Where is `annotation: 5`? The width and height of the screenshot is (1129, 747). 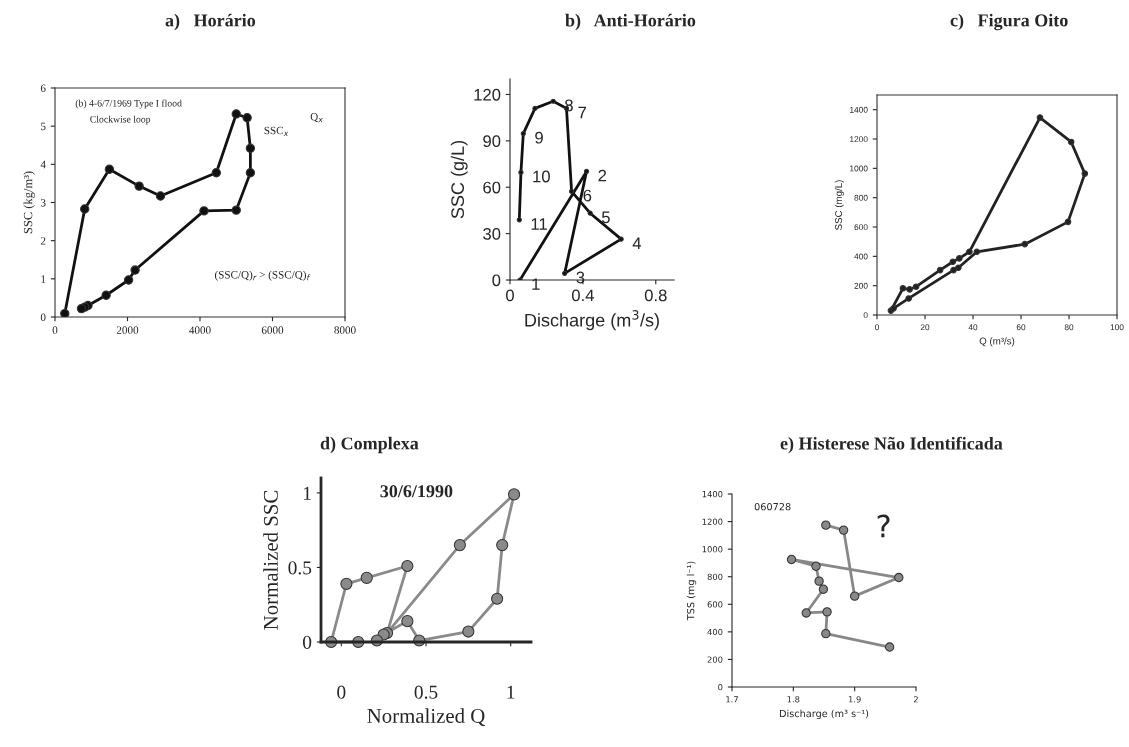 annotation: 5 is located at coordinates (605, 217).